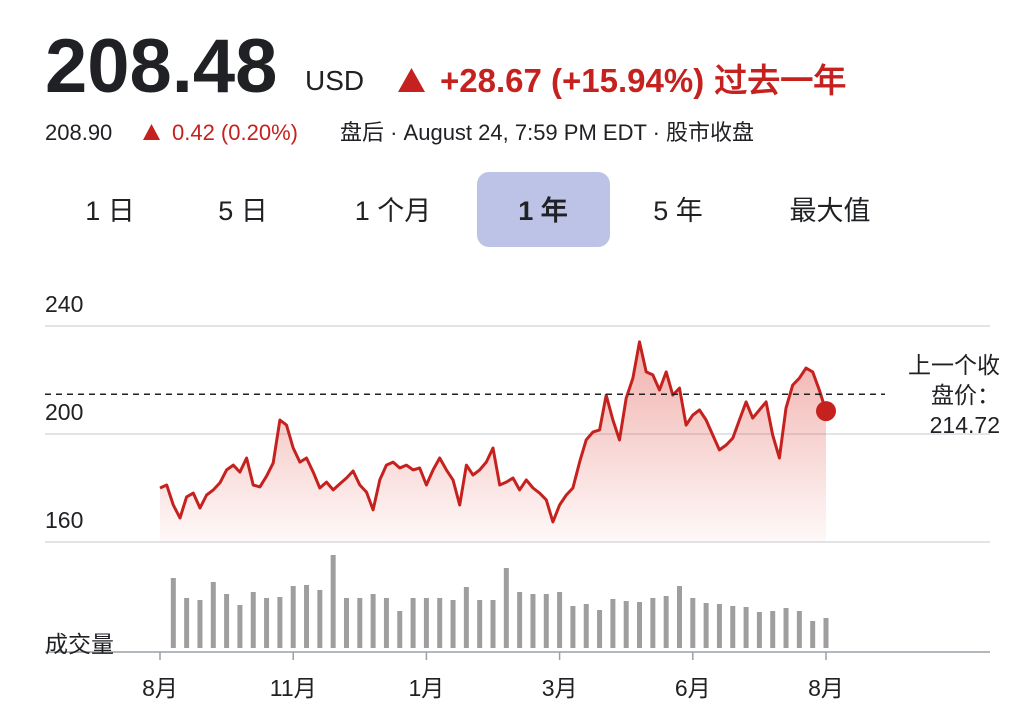  Describe the element at coordinates (235, 132) in the screenshot. I see `after-hours-change: 0.42 (0.20%)` at that location.